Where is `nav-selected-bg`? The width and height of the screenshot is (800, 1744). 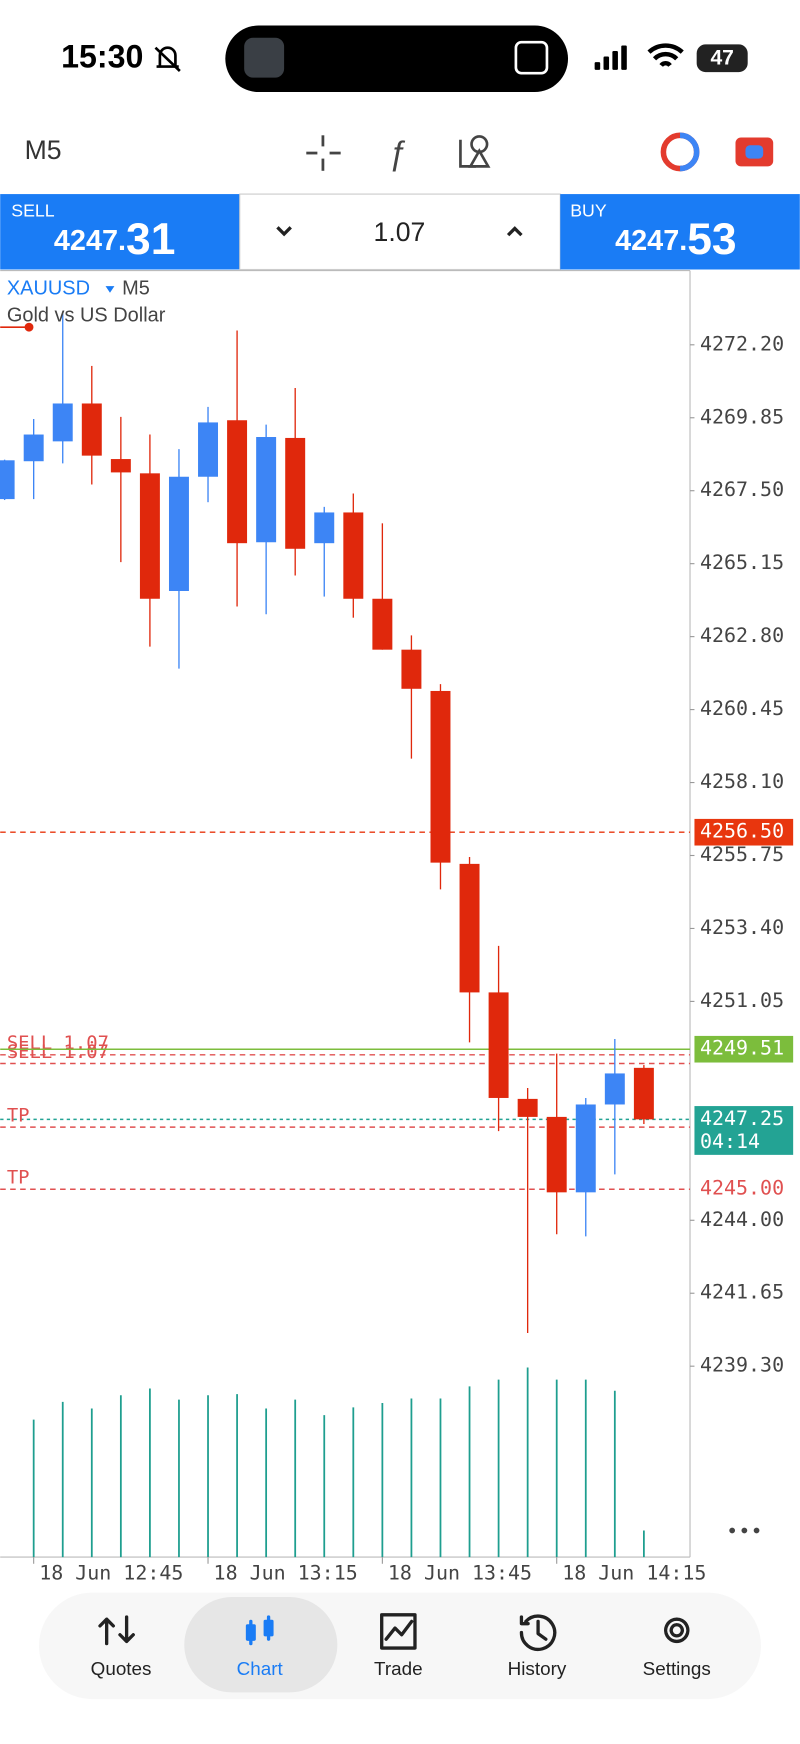 nav-selected-bg is located at coordinates (261, 1645).